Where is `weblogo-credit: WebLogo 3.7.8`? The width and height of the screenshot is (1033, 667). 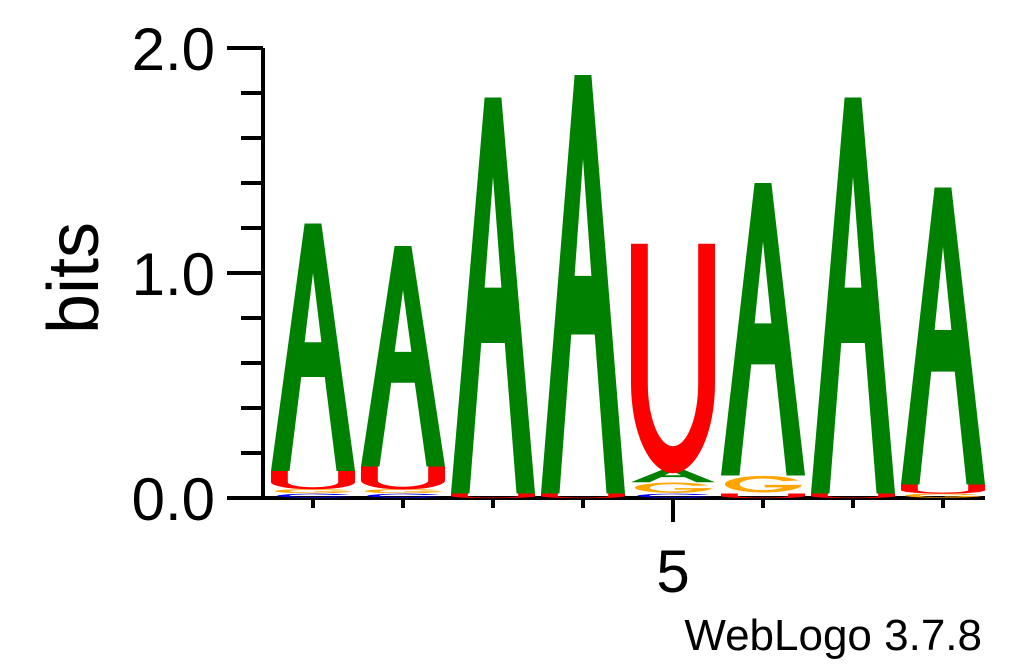 weblogo-credit: WebLogo 3.7.8 is located at coordinates (833, 635).